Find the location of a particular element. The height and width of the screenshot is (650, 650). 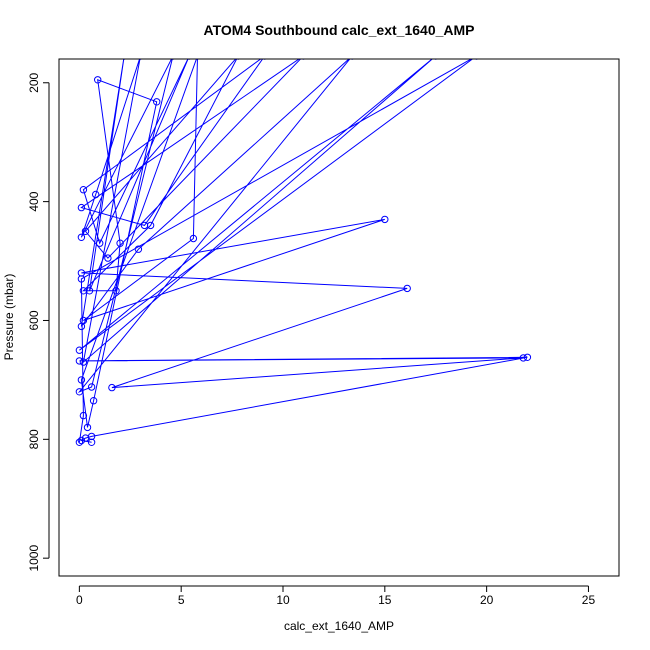

x-tick-label: 5 is located at coordinates (181, 600).